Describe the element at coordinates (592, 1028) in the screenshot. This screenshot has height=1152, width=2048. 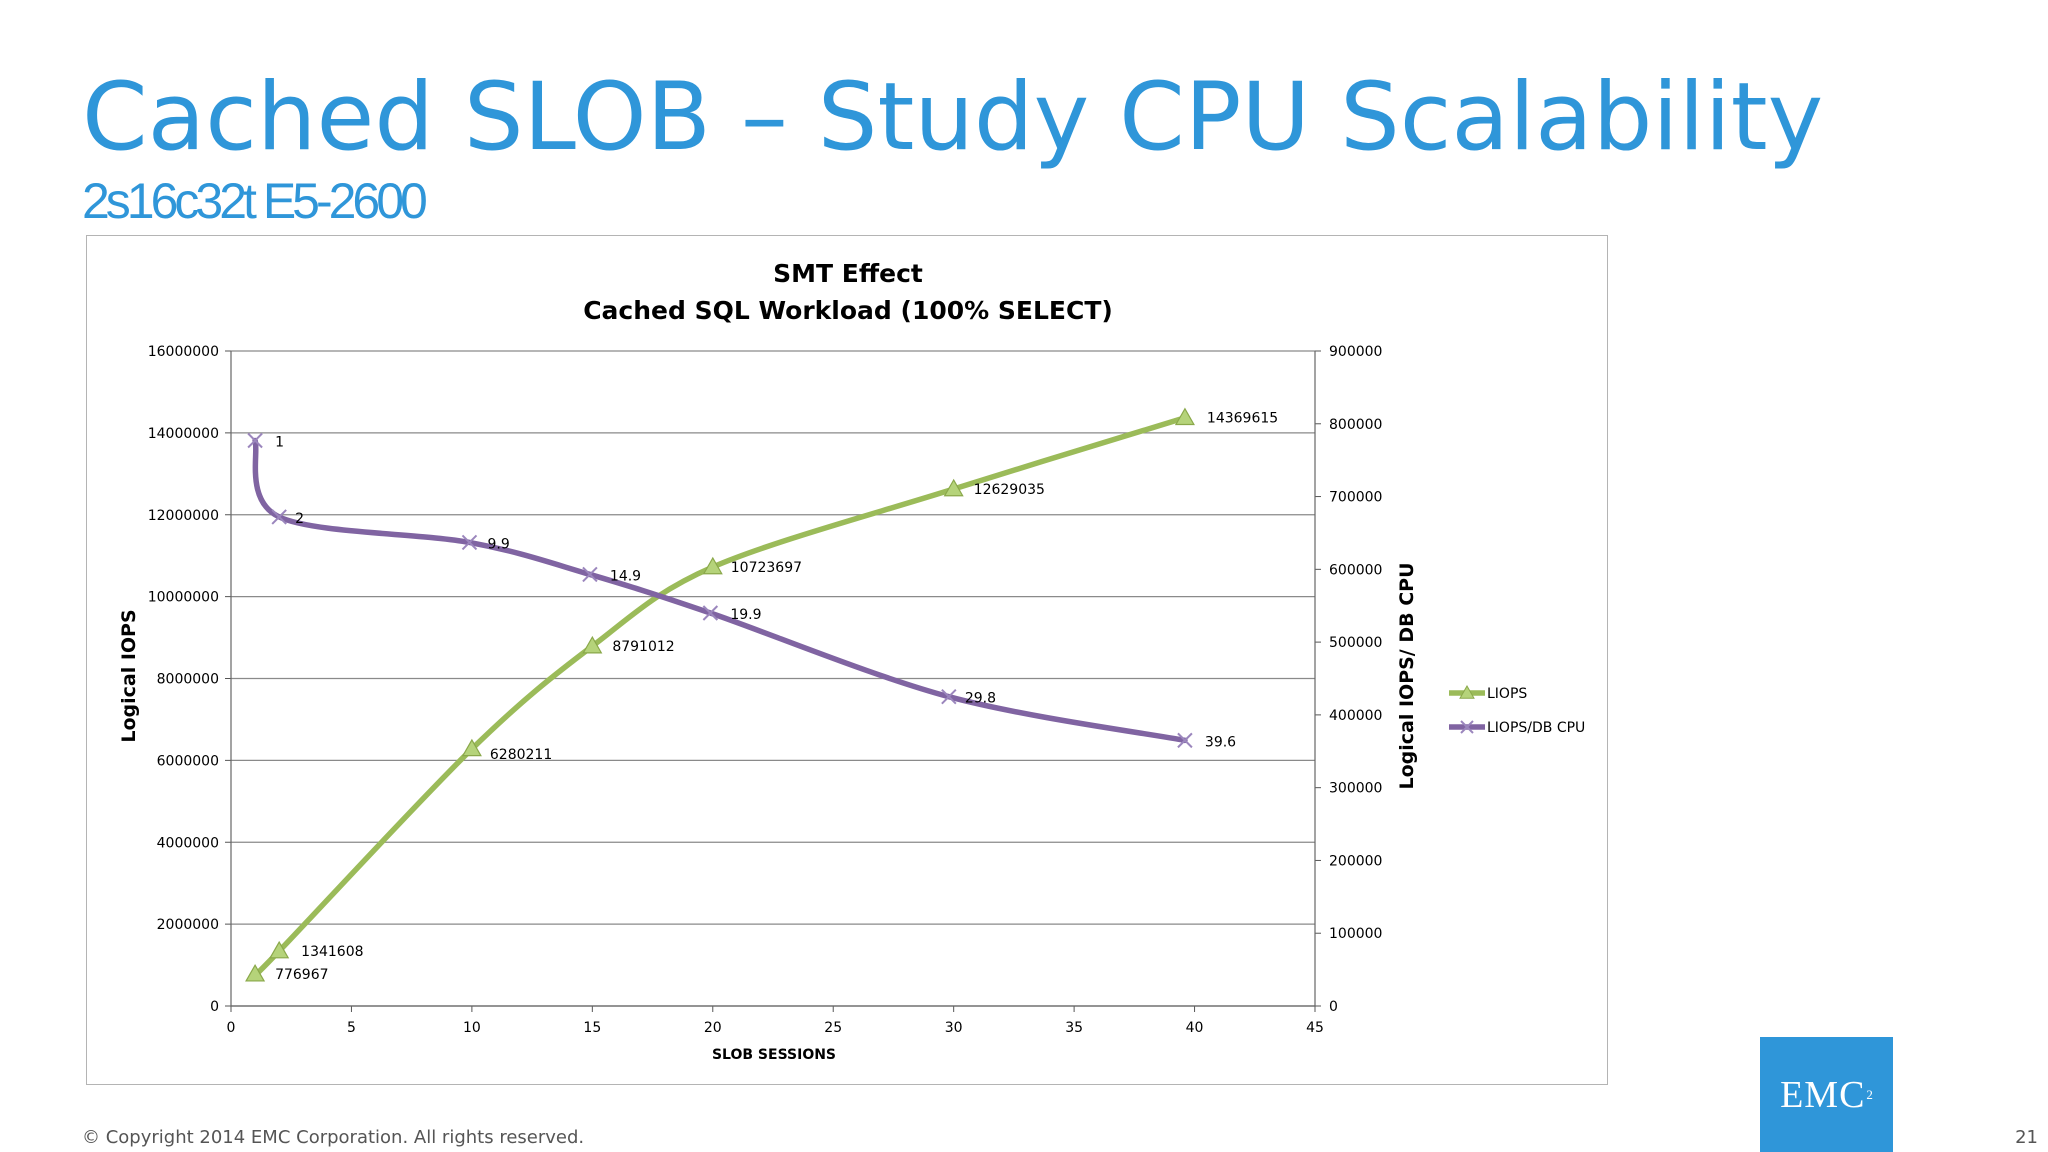
I see `x-tick-label: 15` at that location.